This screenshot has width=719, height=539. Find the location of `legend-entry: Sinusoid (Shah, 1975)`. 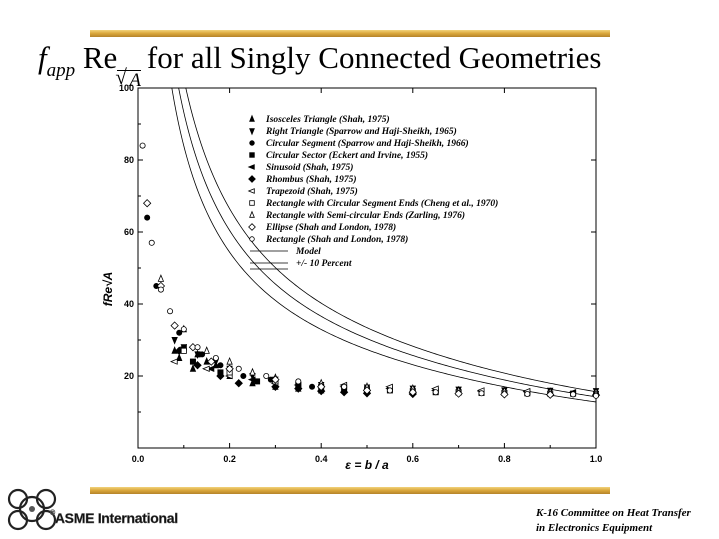

legend-entry: Sinusoid (Shah, 1975) is located at coordinates (309, 167).